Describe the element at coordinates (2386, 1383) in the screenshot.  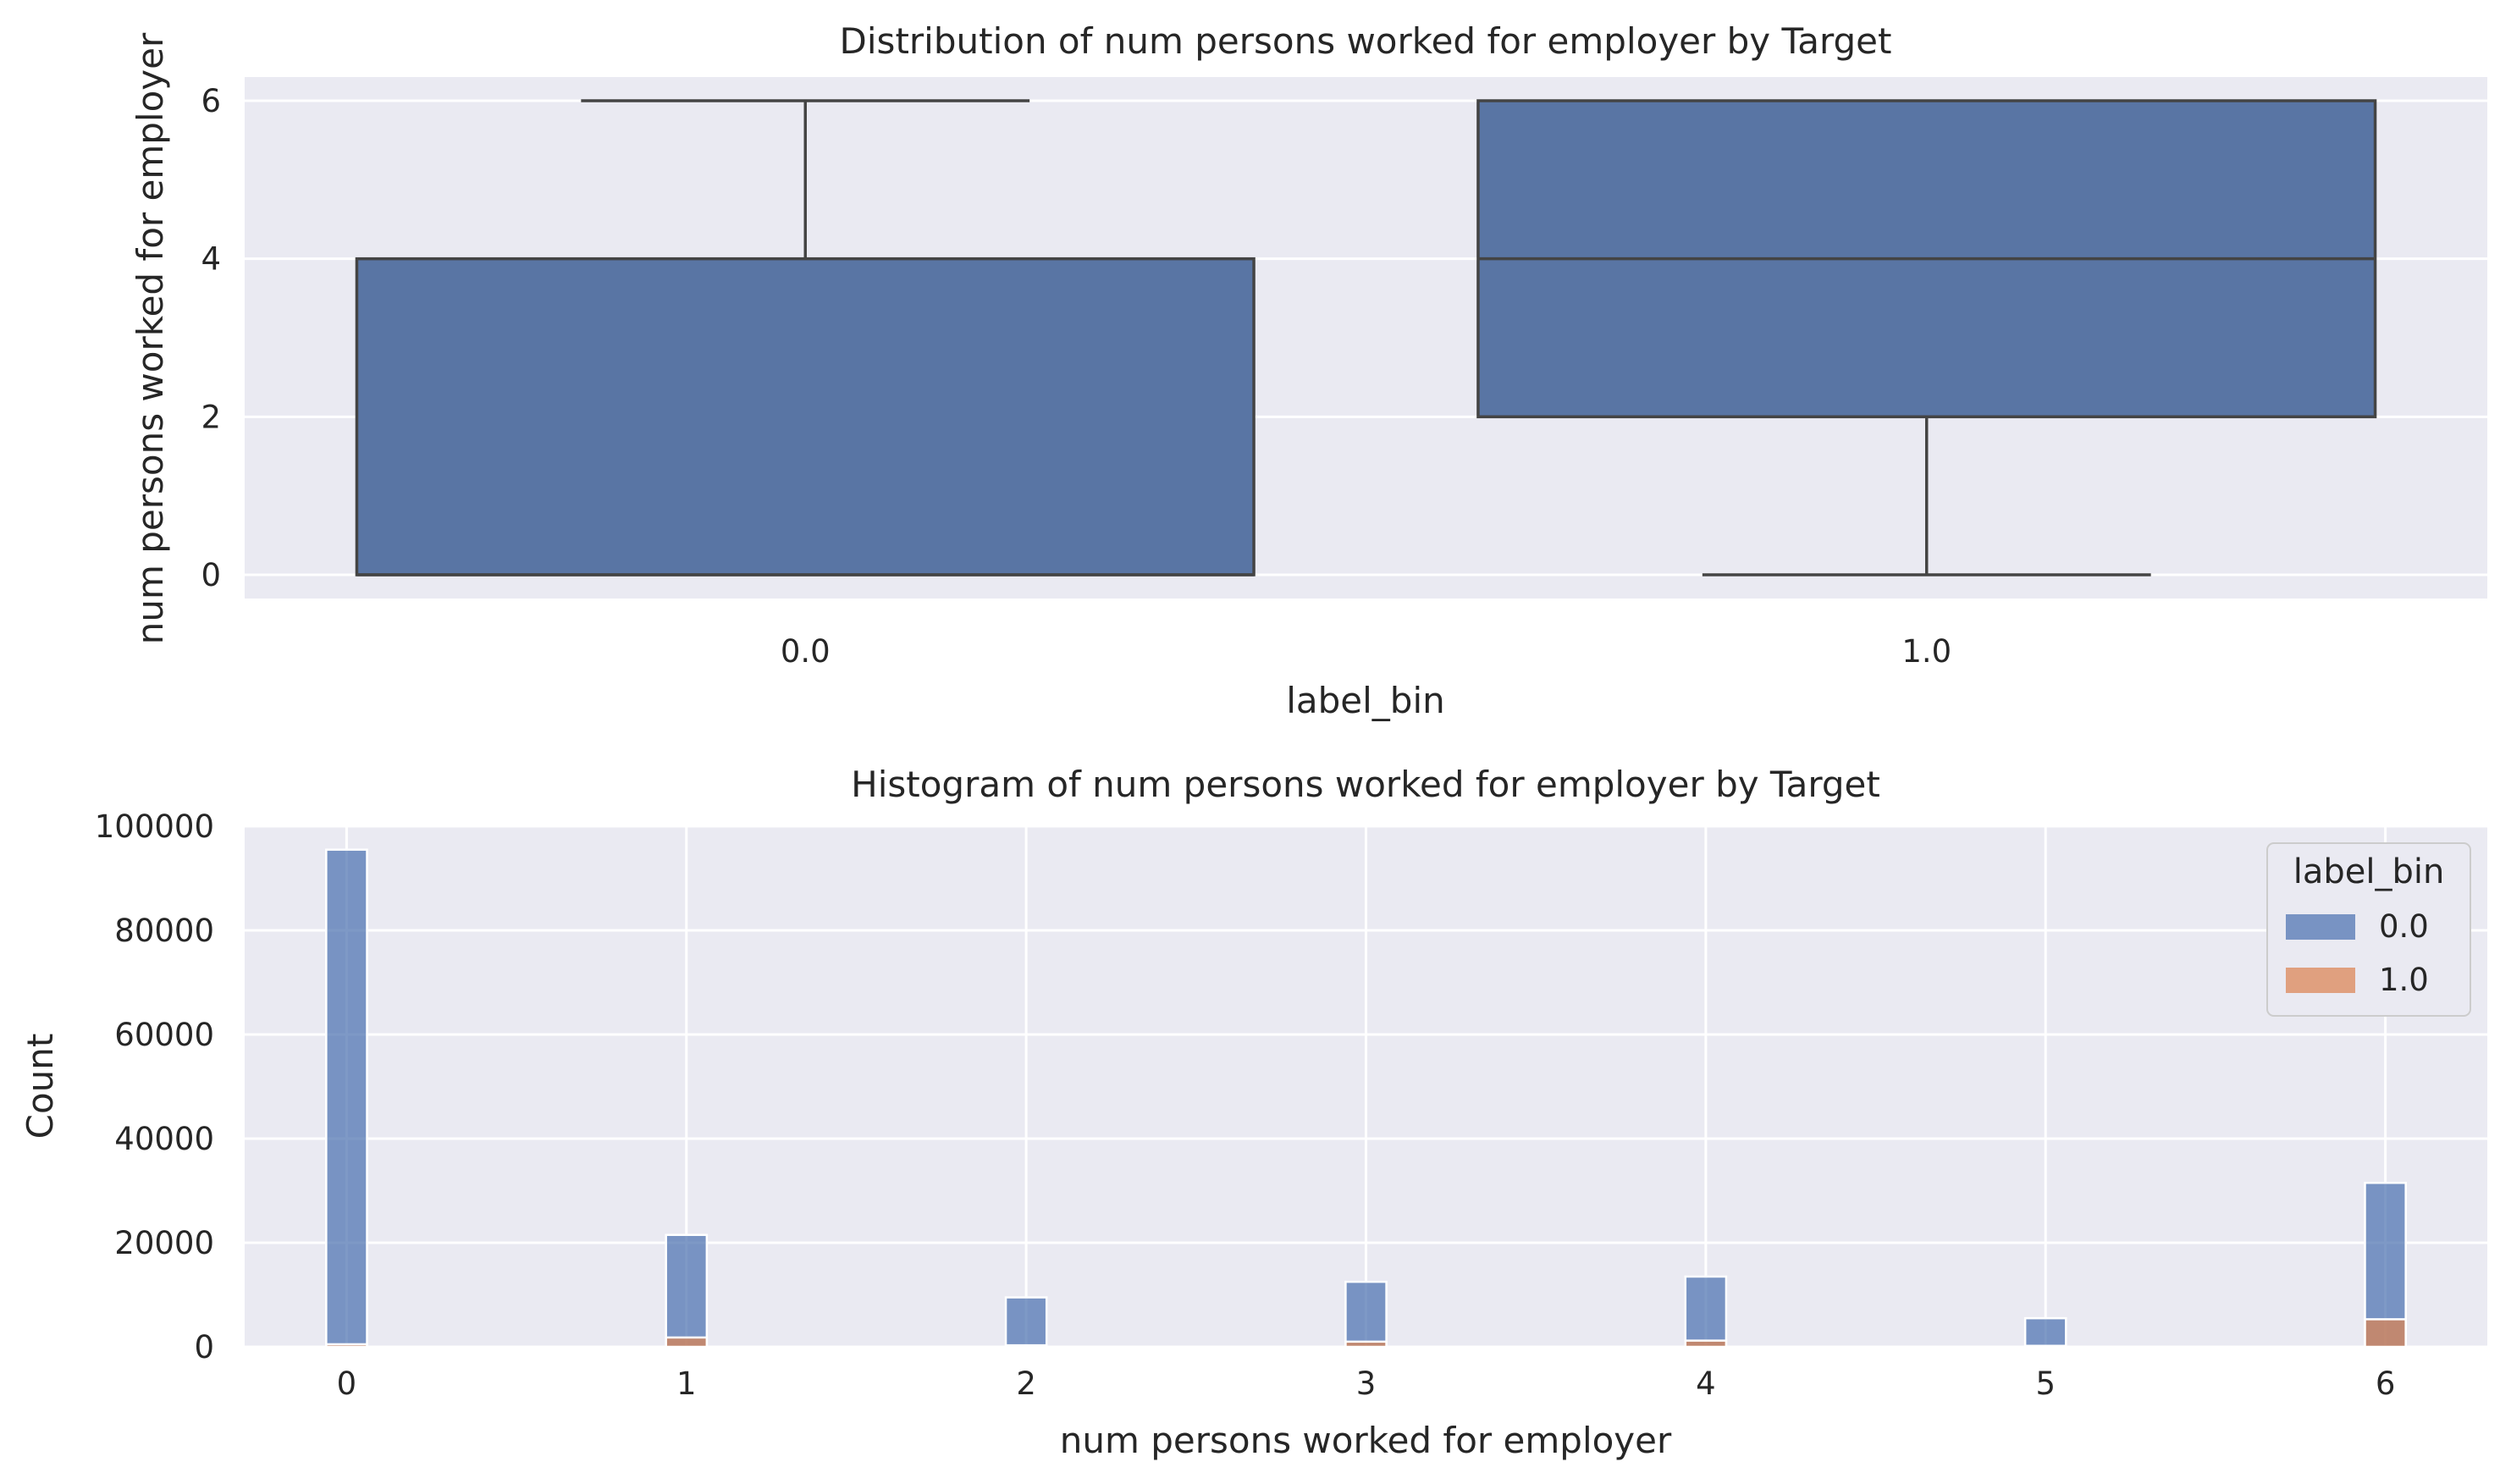
I see `hist-x-tick-label-6: 6` at that location.